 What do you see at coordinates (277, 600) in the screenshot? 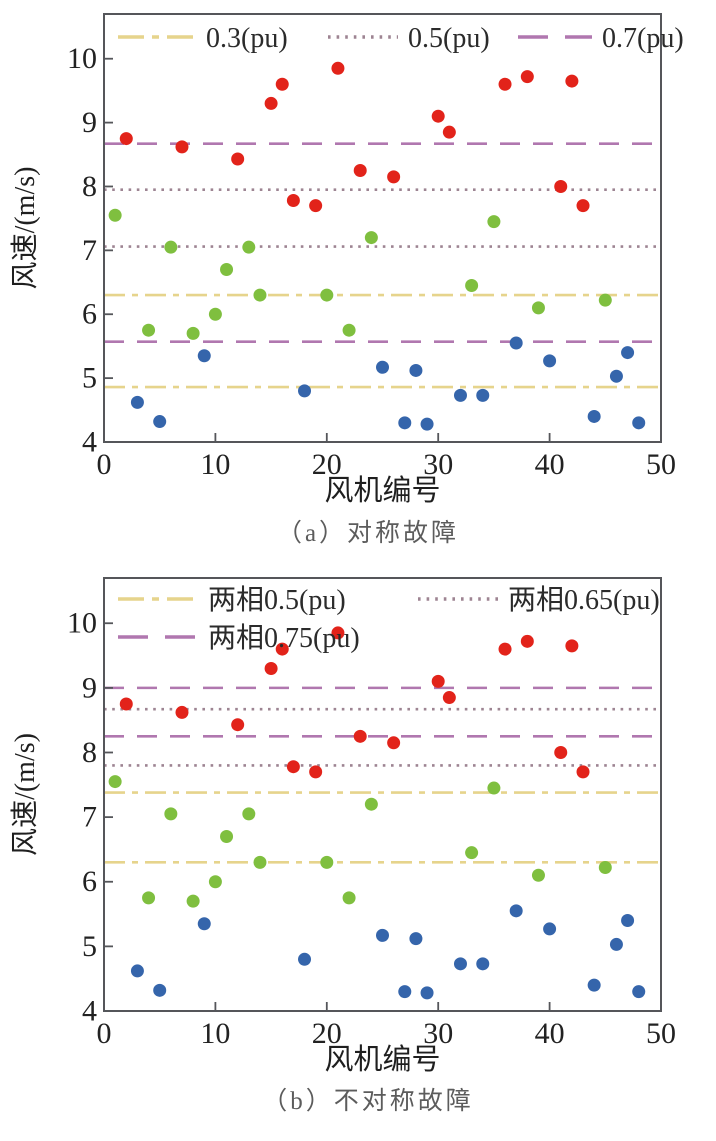
I see `legend-label: 两相0.5(pu)` at bounding box center [277, 600].